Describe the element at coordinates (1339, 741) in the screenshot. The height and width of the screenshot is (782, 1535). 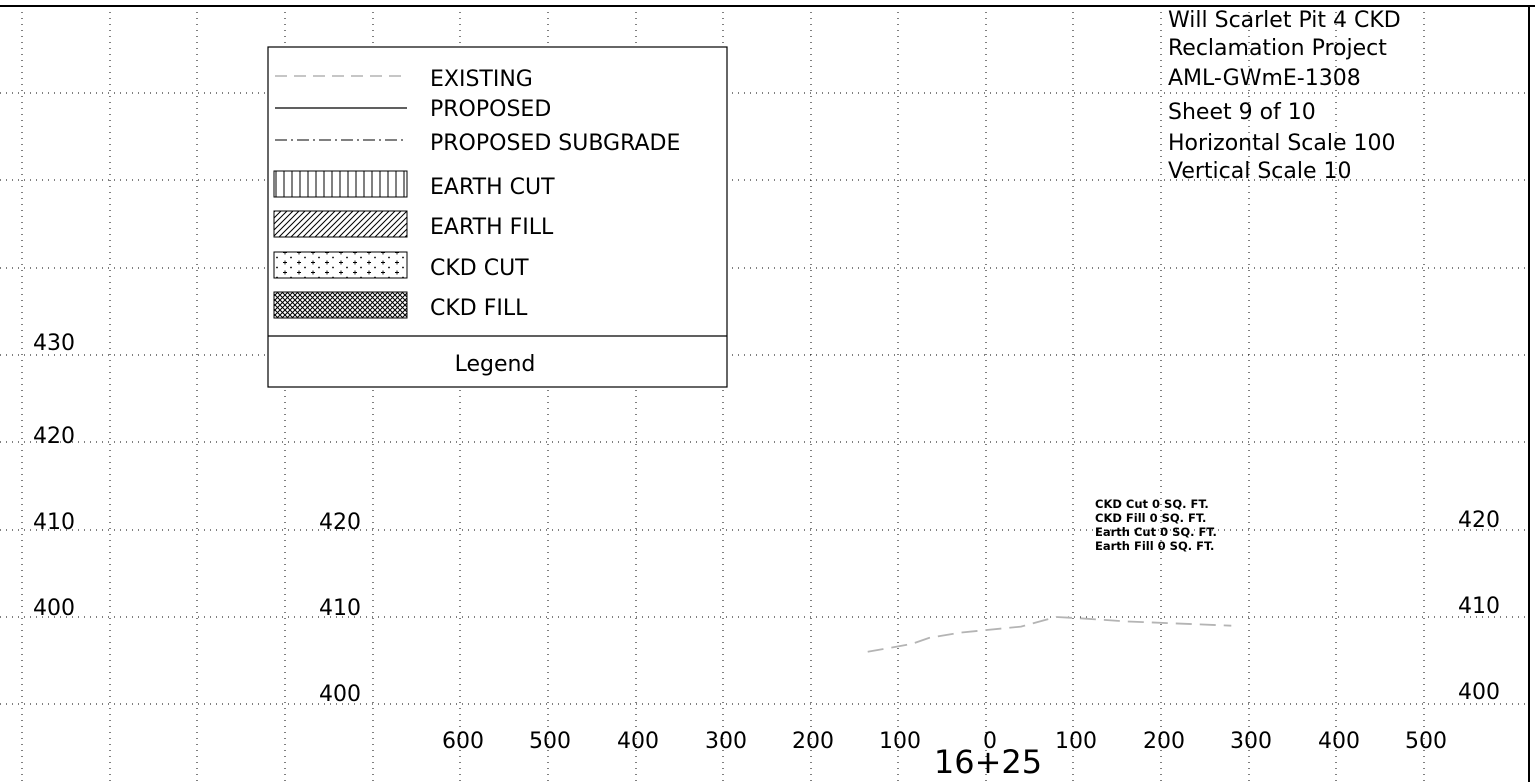
I see `offset-label-right-400: 400` at that location.